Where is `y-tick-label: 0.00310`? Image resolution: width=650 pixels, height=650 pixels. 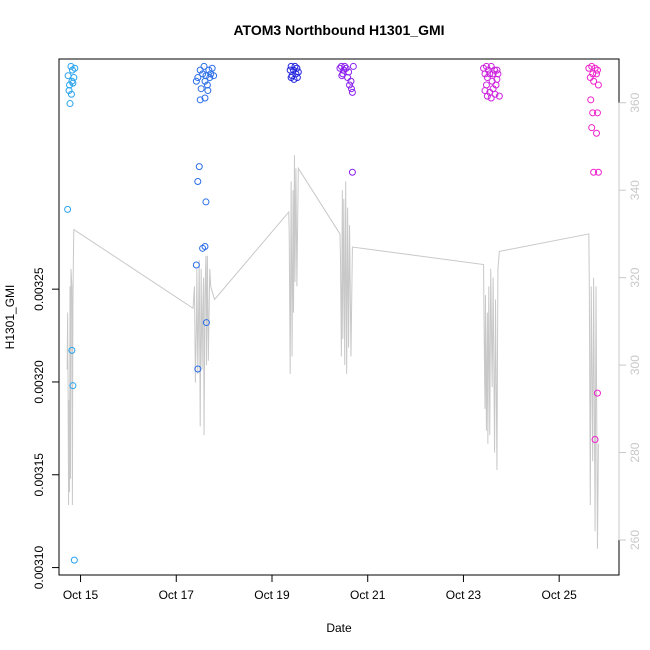 y-tick-label: 0.00310 is located at coordinates (39, 568).